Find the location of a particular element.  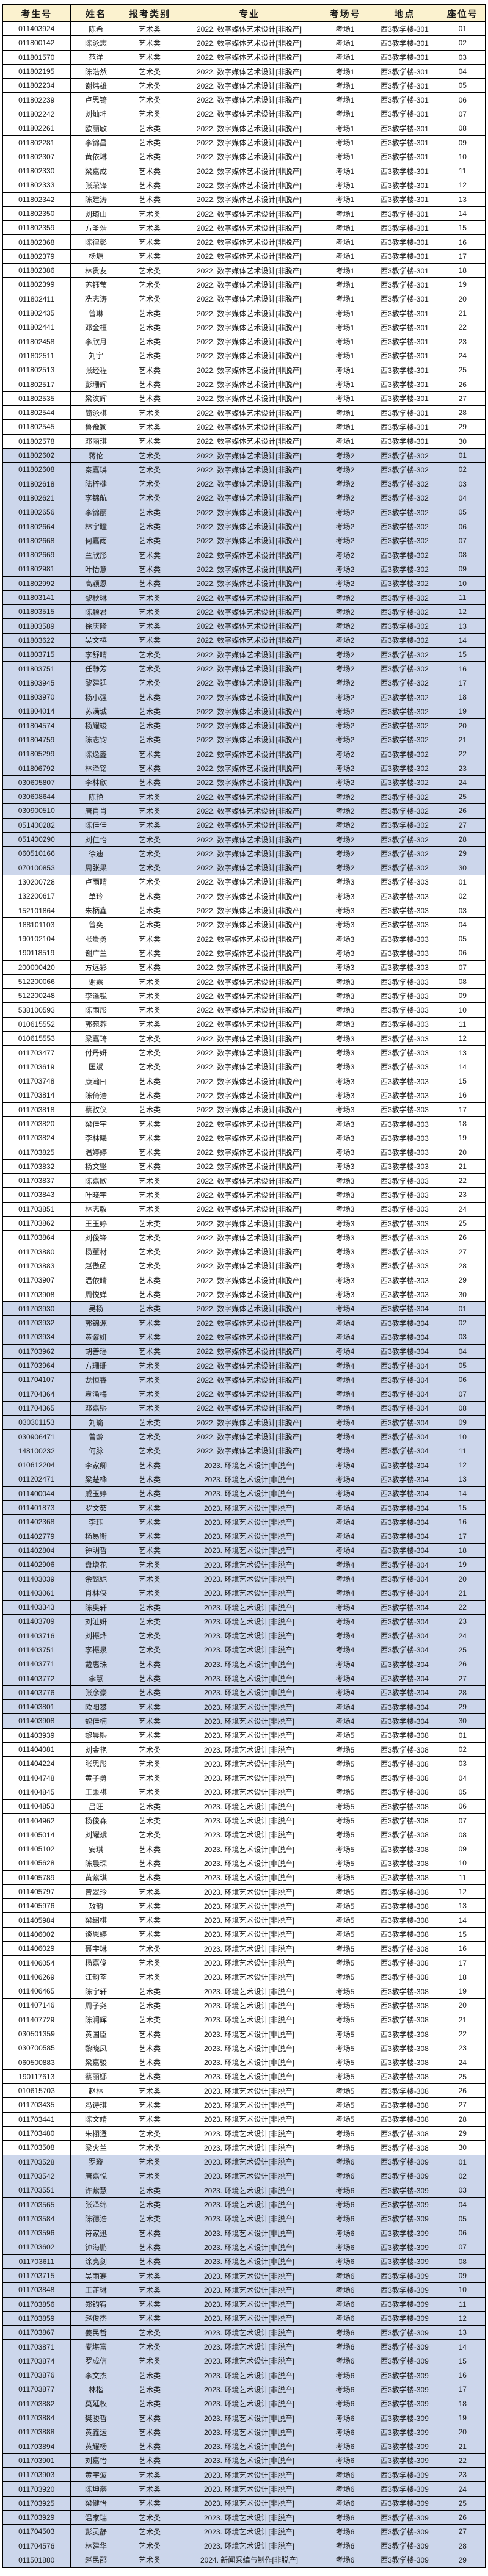

cell-exam-id: 011703884 is located at coordinates (36, 2418).